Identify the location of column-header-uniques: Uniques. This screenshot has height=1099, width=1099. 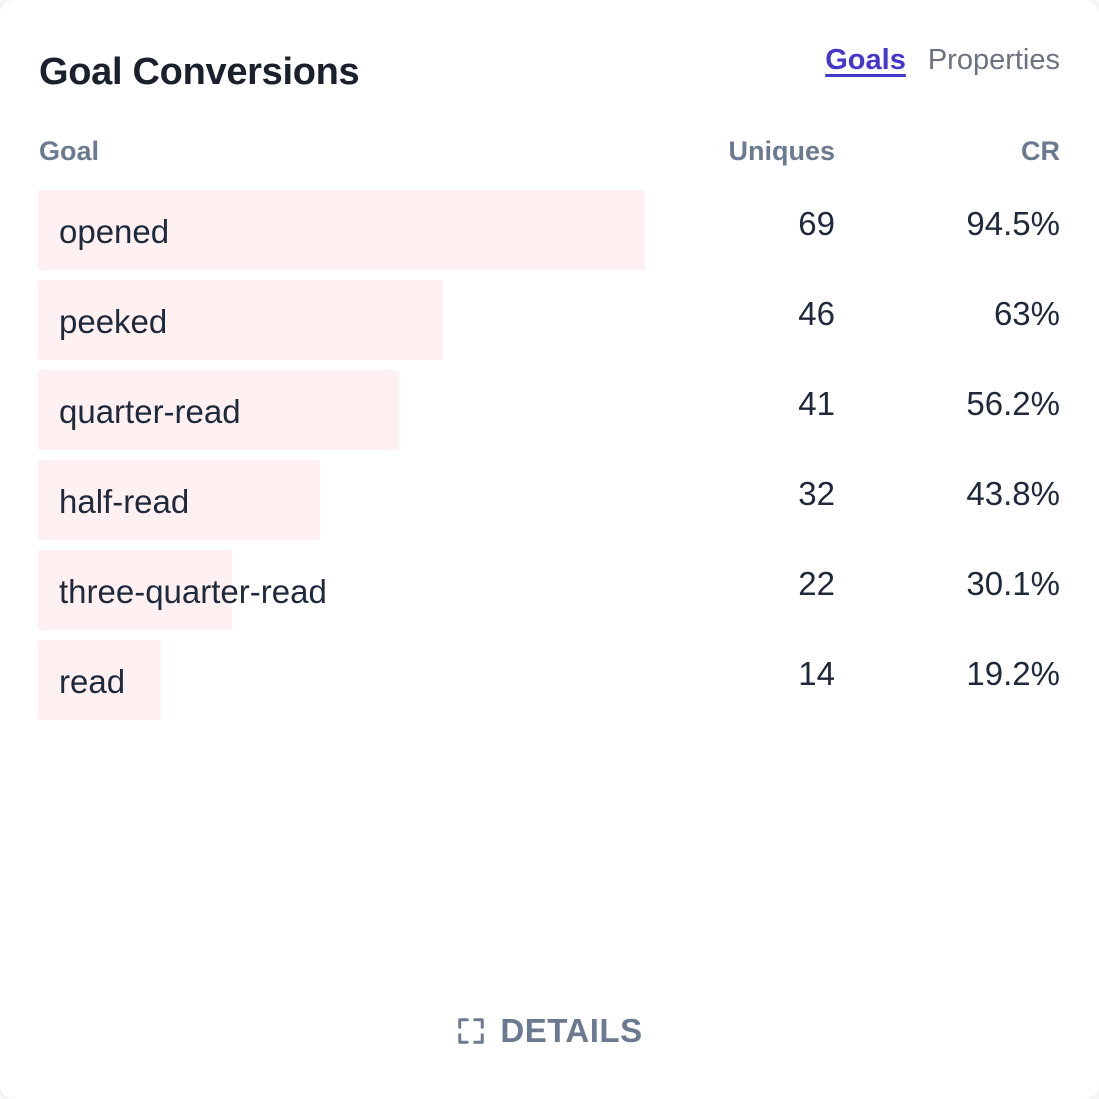
(781, 151).